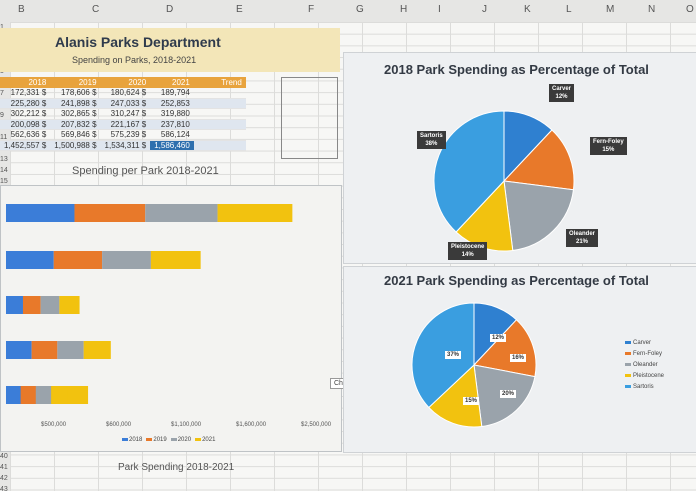  I want to click on column-header-c: C, so click(96, 9).